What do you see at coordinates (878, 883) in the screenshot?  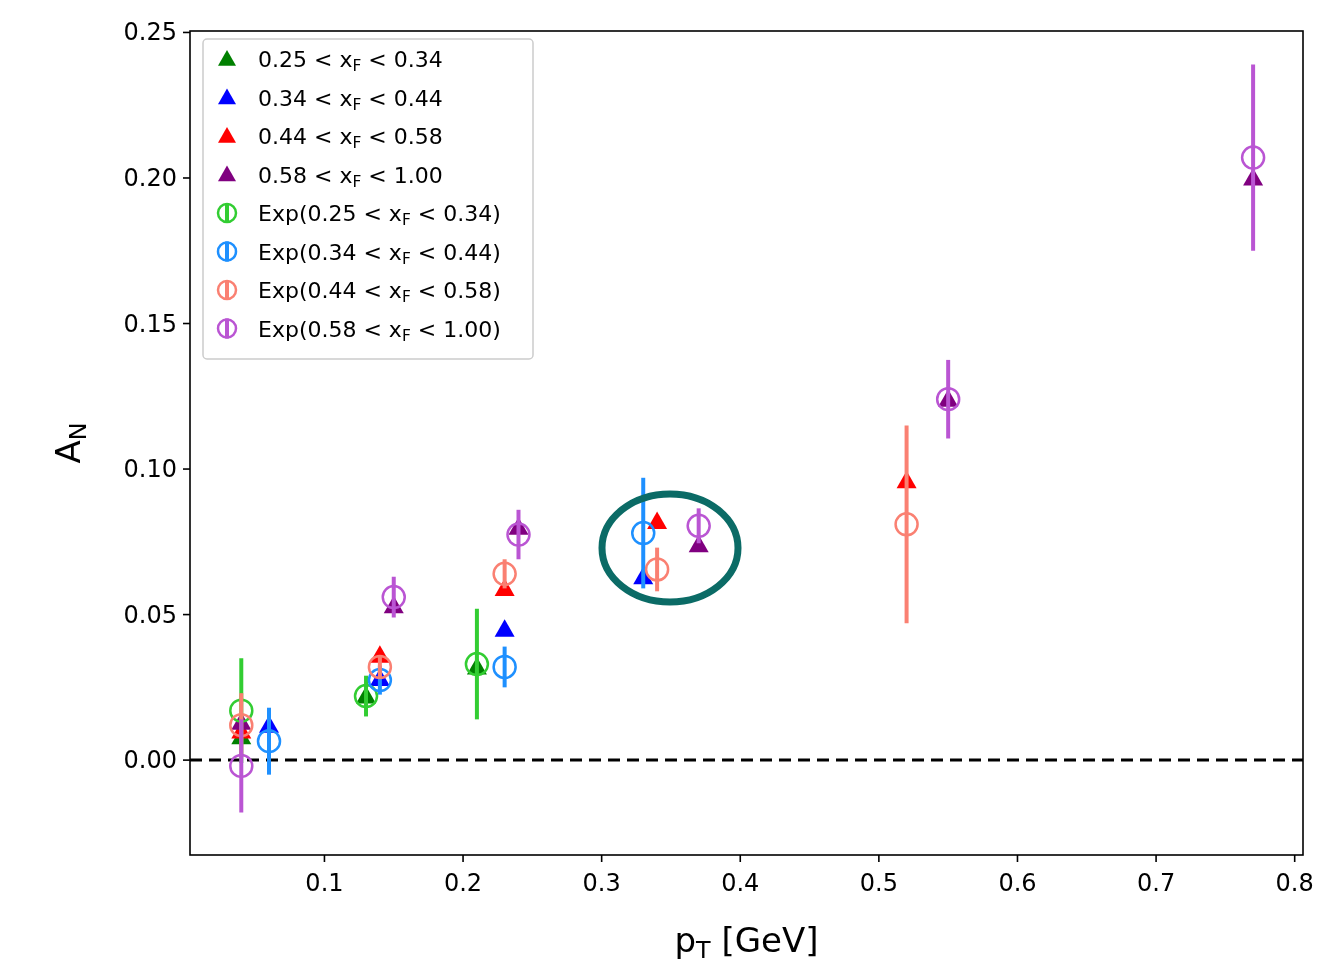 I see `x-tick-label: 0.5` at bounding box center [878, 883].